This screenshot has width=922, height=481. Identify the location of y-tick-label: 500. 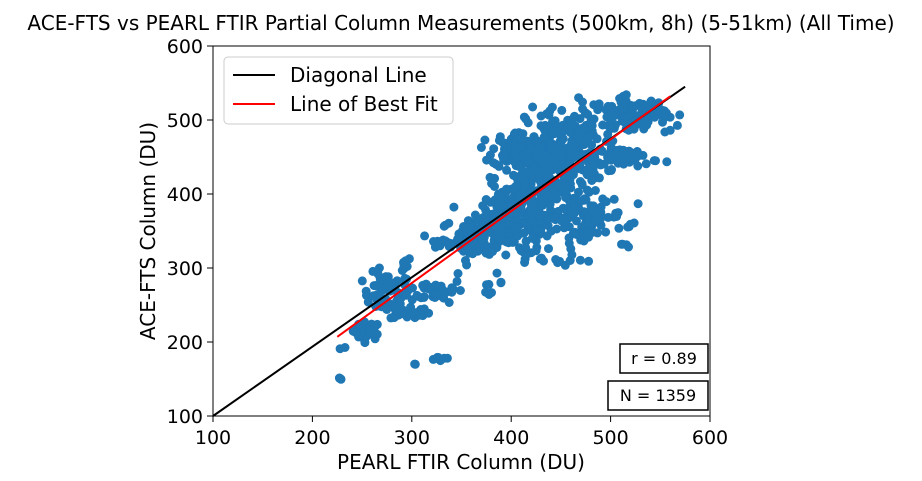
(185, 121).